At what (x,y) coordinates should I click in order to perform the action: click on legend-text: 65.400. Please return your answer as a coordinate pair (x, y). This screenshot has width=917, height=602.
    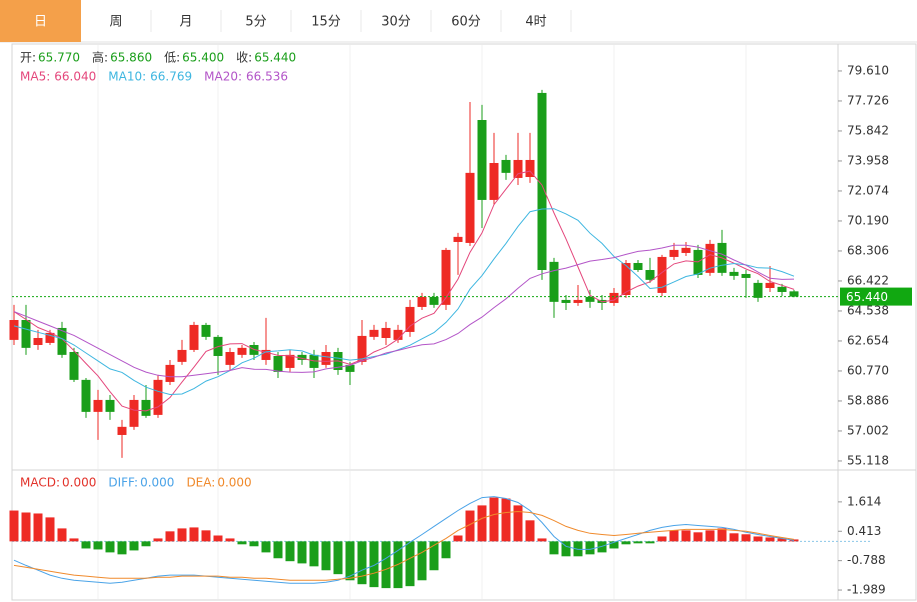
    Looking at the image, I should click on (203, 58).